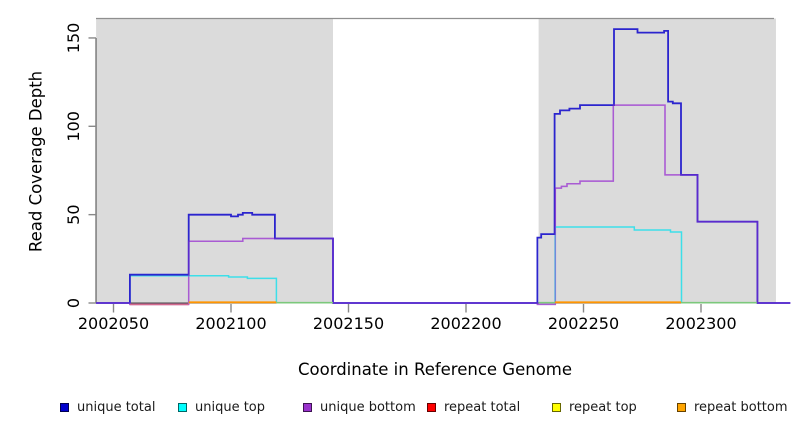 This screenshot has height=432, width=792. What do you see at coordinates (73, 126) in the screenshot?
I see `y-tick-label: 100` at bounding box center [73, 126].